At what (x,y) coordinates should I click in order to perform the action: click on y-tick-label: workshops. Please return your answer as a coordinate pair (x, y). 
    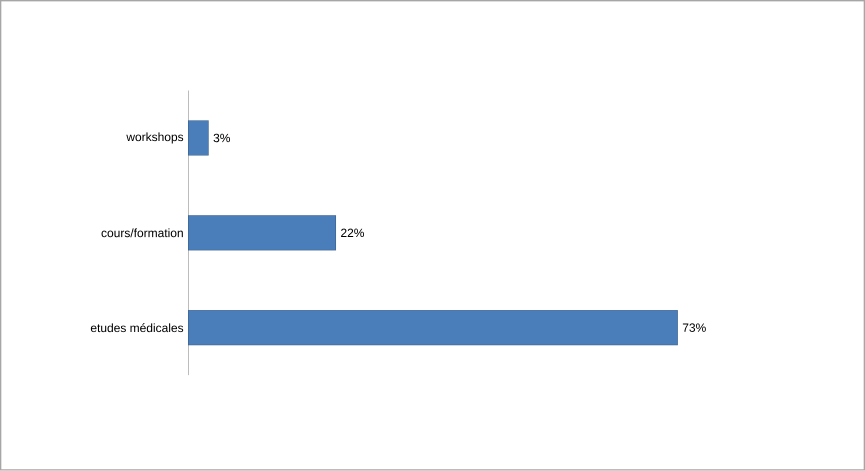
    Looking at the image, I should click on (155, 138).